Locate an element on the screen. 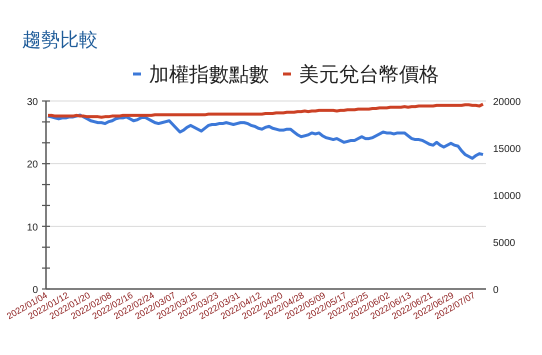 The width and height of the screenshot is (542, 355). y2tick: 0 is located at coordinates (496, 290).